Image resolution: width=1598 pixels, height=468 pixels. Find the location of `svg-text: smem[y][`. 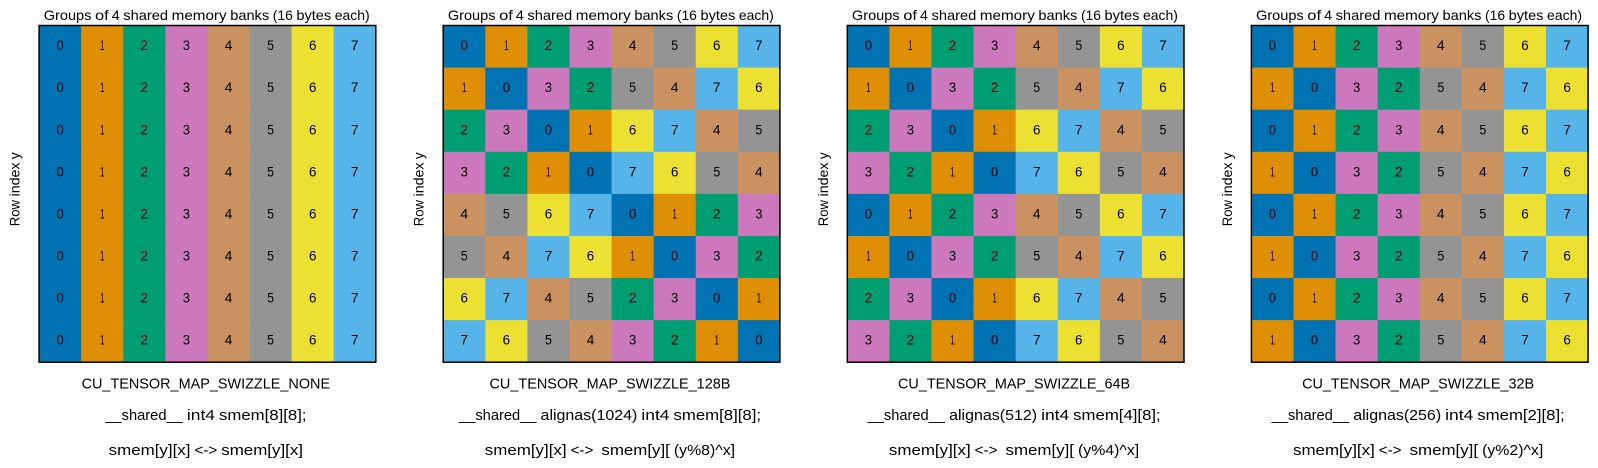

svg-text: smem[y][ is located at coordinates (1444, 451).